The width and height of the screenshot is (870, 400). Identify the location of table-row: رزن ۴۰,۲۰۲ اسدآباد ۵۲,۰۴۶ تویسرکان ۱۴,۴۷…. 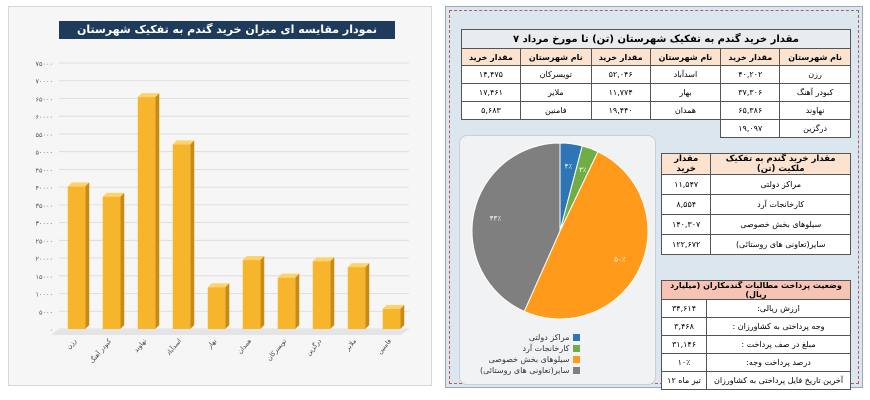
(656, 74).